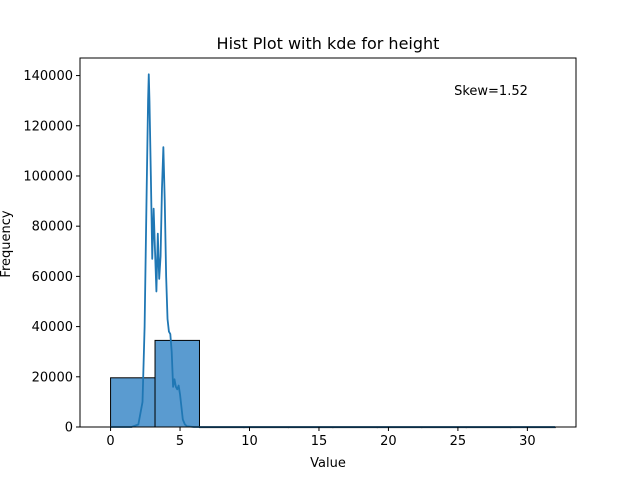 The width and height of the screenshot is (640, 480). What do you see at coordinates (110, 441) in the screenshot?
I see `x-tick-label: 0` at bounding box center [110, 441].